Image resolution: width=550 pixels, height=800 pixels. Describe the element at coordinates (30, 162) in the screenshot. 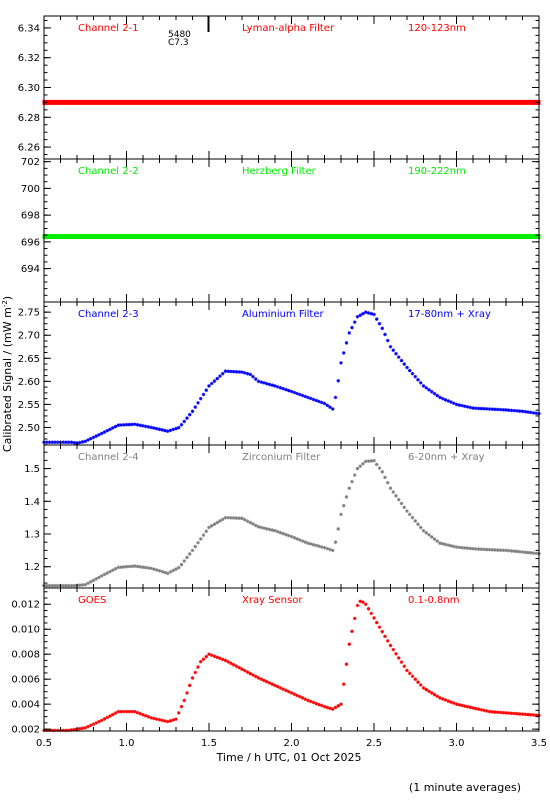

I see `y-tick-label: 702` at that location.